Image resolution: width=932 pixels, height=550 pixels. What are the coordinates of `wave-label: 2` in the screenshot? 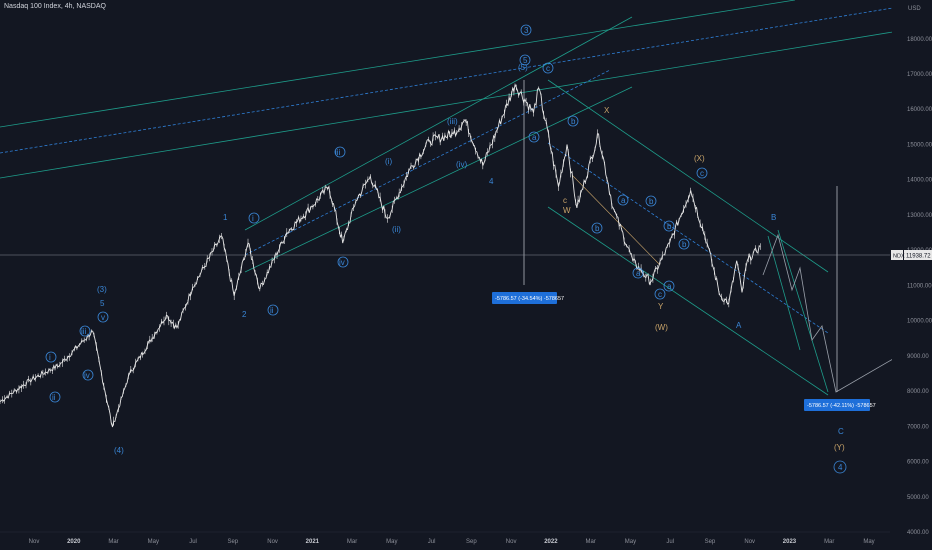 It's located at (244, 314).